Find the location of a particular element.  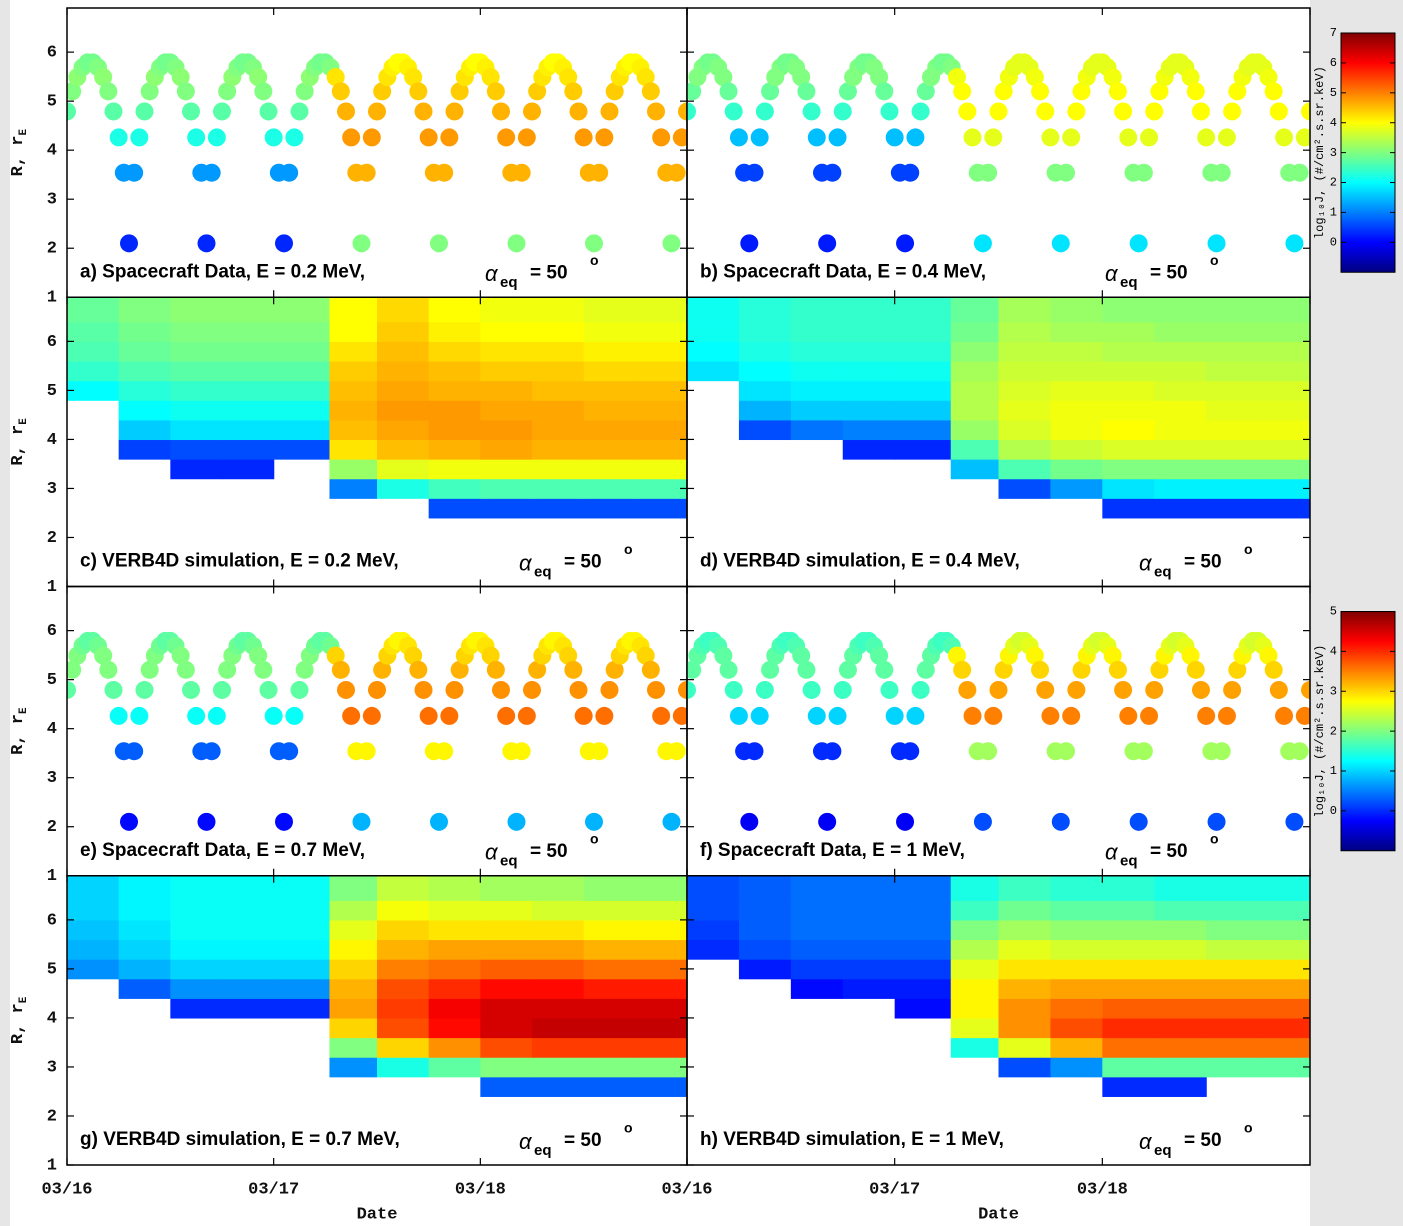

y-tick-label: 1 is located at coordinates (52, 1165).